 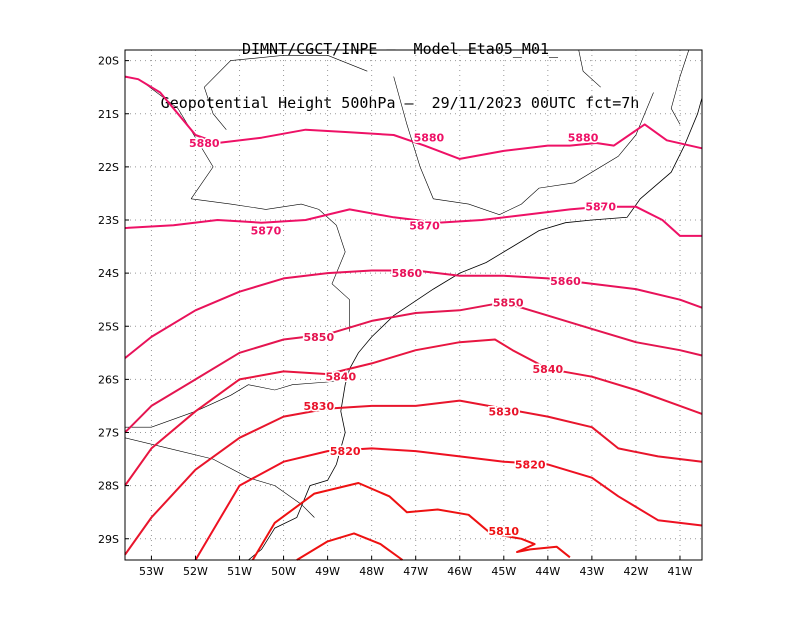 I want to click on lat-tick-labels: 20S 21S 22S 23S 24S 25S 26S 27S 28S 29S, so click(x=113, y=300).